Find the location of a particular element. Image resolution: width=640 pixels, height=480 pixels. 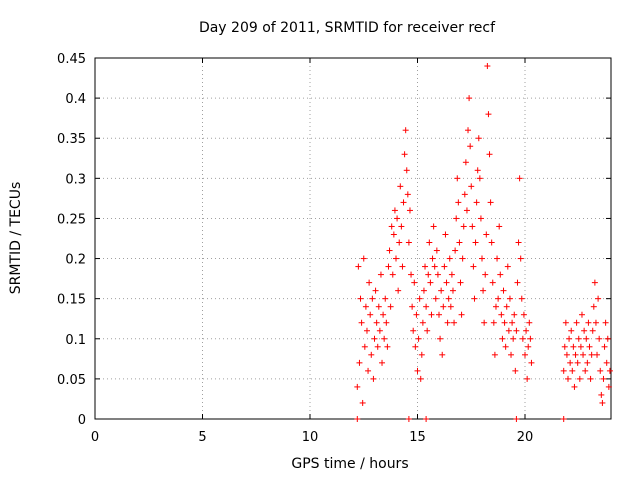

y-tick-label: 0.1 is located at coordinates (75, 340).